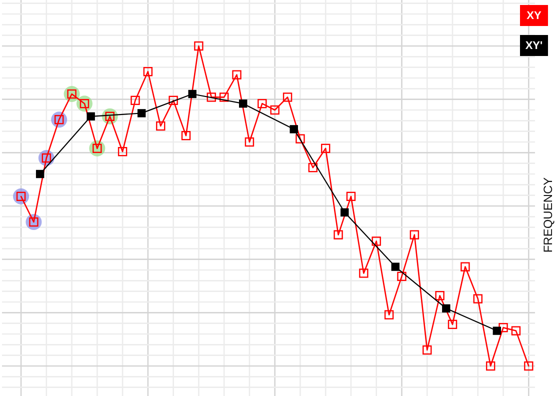  Describe the element at coordinates (534, 16) in the screenshot. I see `text: XY` at that location.